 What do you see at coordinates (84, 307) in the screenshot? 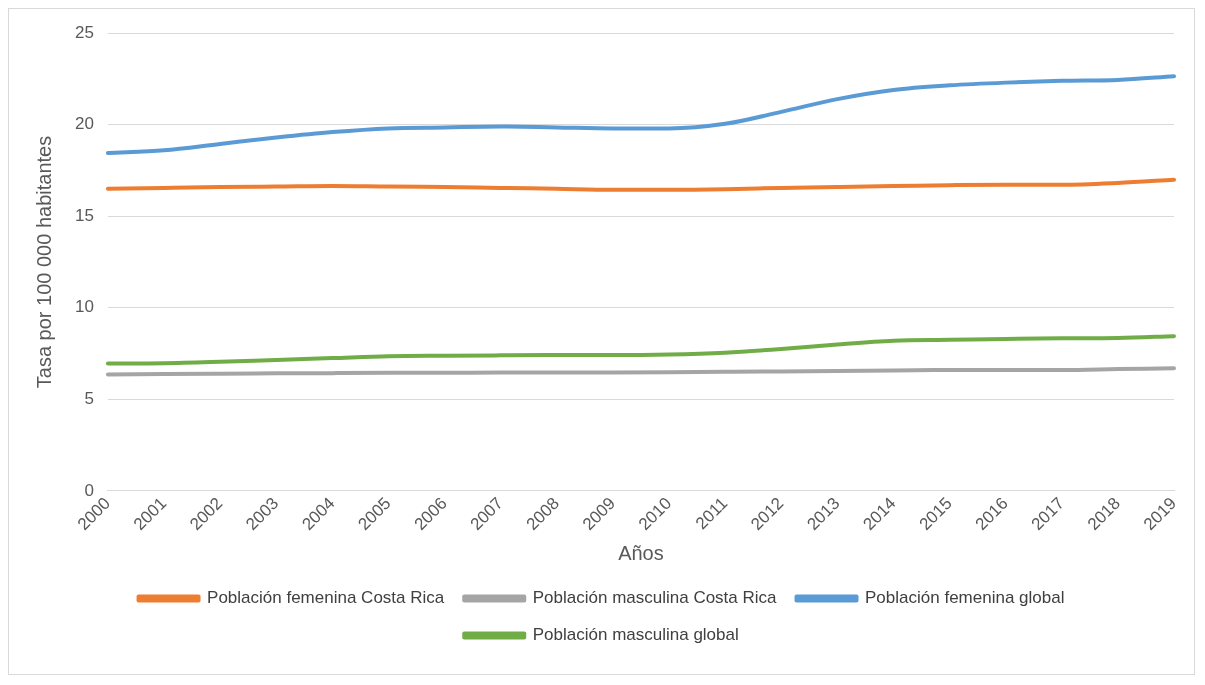
I see `y-tick-label: 10` at bounding box center [84, 307].